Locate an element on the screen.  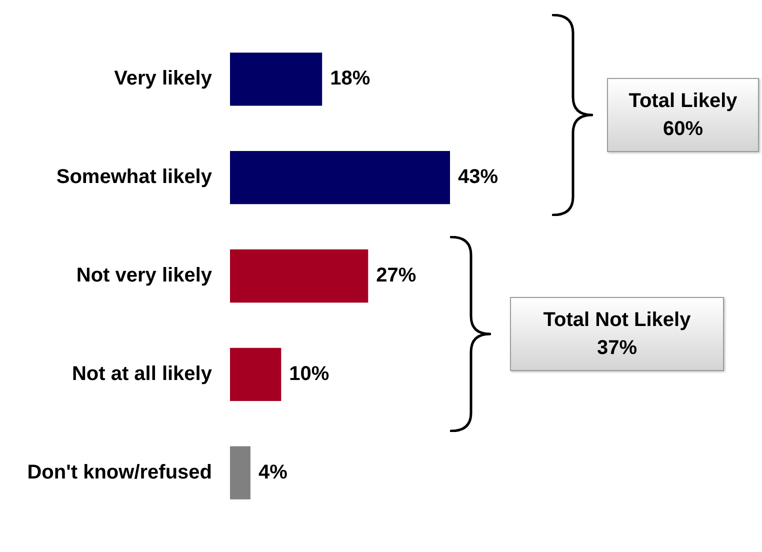
data-label: 27% is located at coordinates (396, 275).